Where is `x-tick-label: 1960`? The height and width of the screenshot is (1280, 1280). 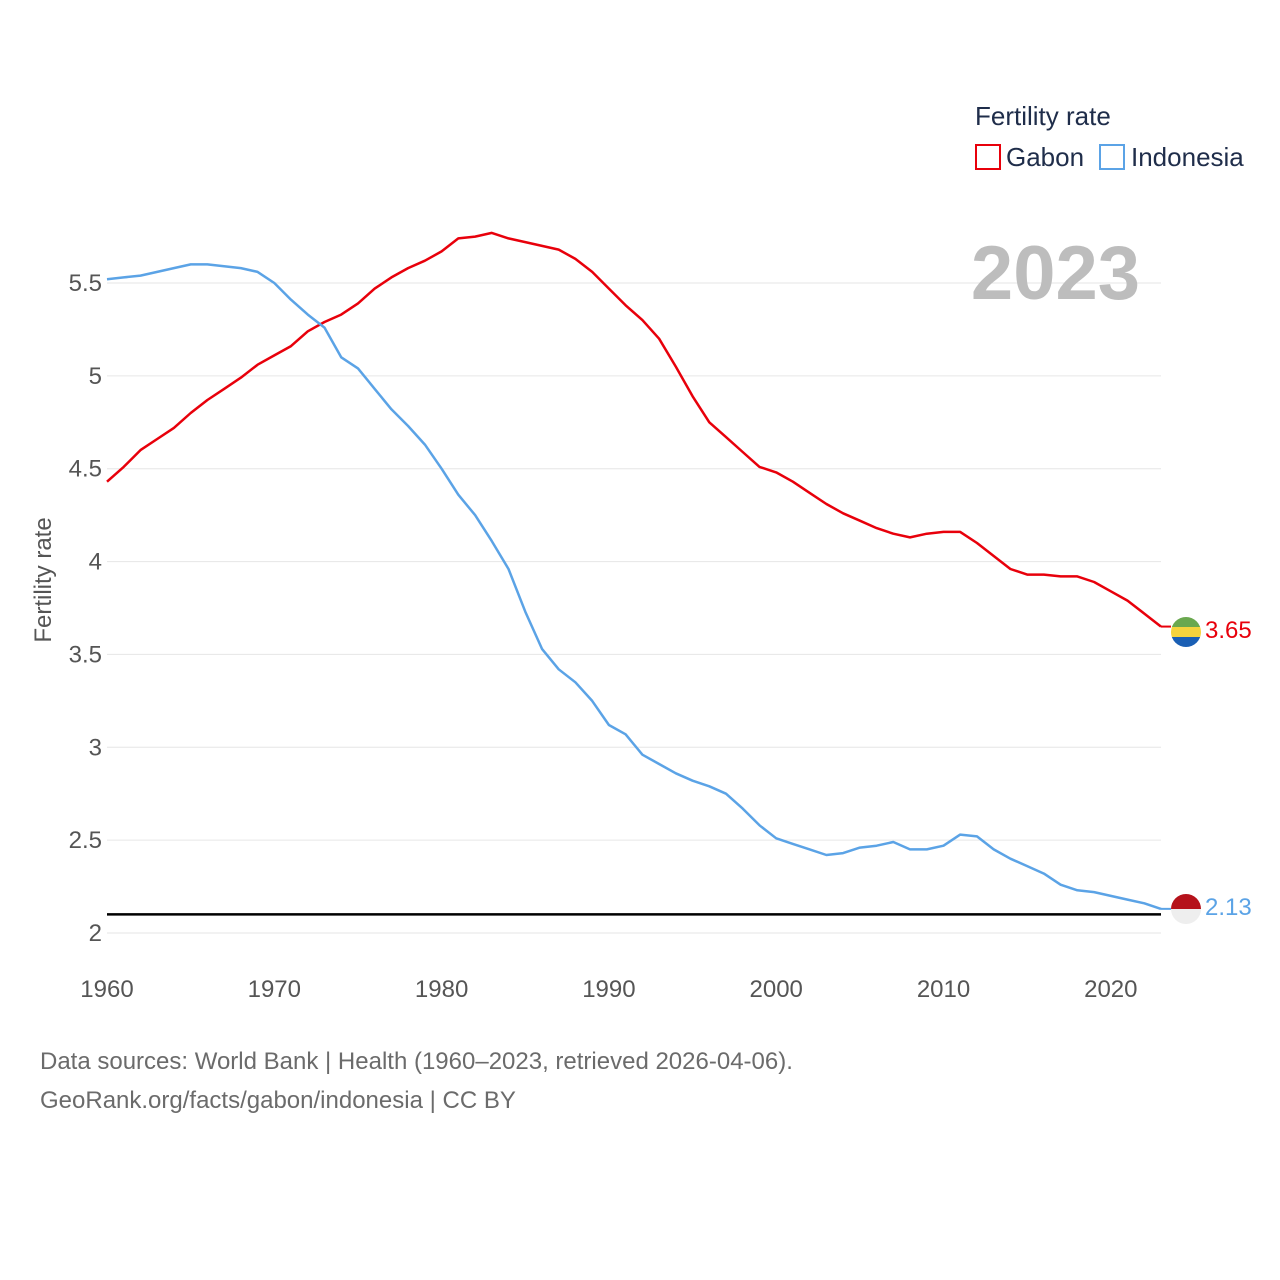 x-tick-label: 1960 is located at coordinates (106, 989).